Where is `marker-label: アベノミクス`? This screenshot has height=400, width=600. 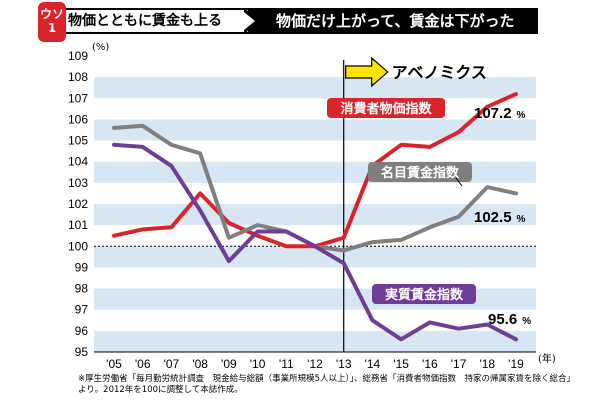
marker-label: アベノミクス is located at coordinates (439, 72).